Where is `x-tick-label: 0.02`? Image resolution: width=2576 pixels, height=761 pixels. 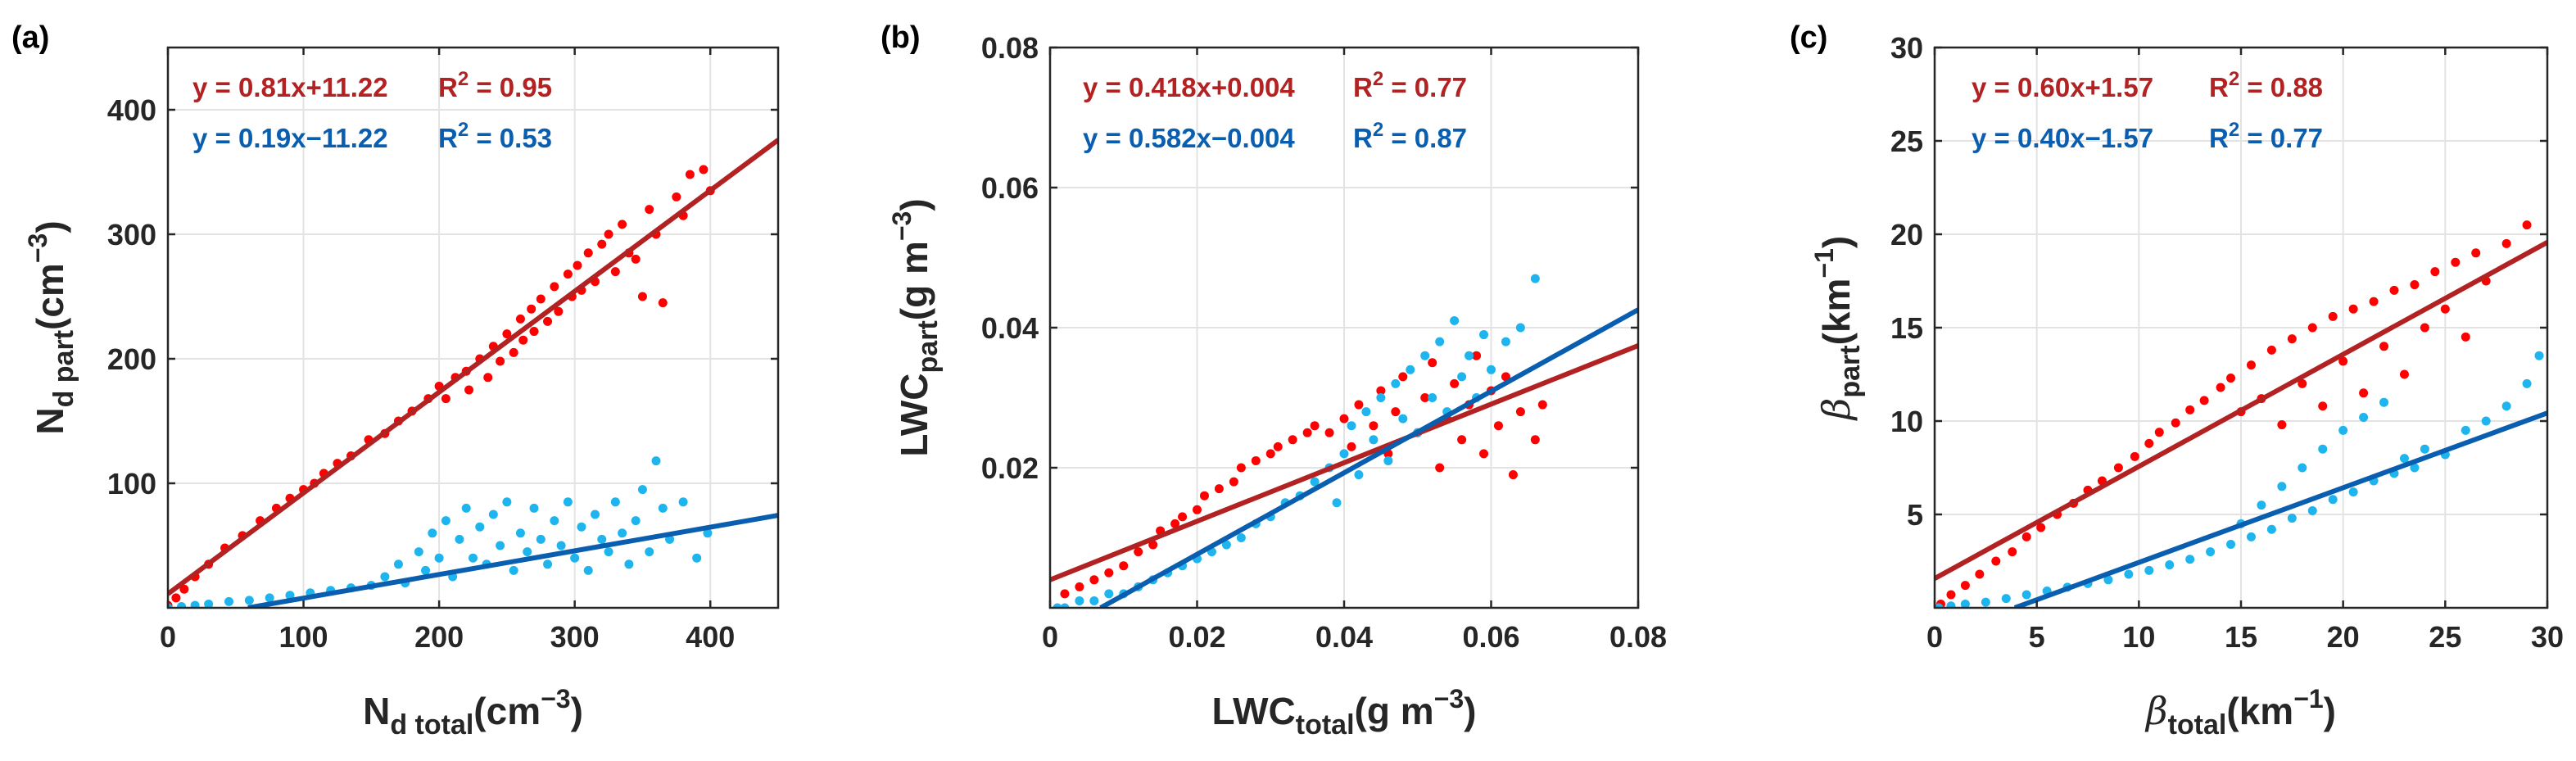
x-tick-label: 0.02 is located at coordinates (1196, 637).